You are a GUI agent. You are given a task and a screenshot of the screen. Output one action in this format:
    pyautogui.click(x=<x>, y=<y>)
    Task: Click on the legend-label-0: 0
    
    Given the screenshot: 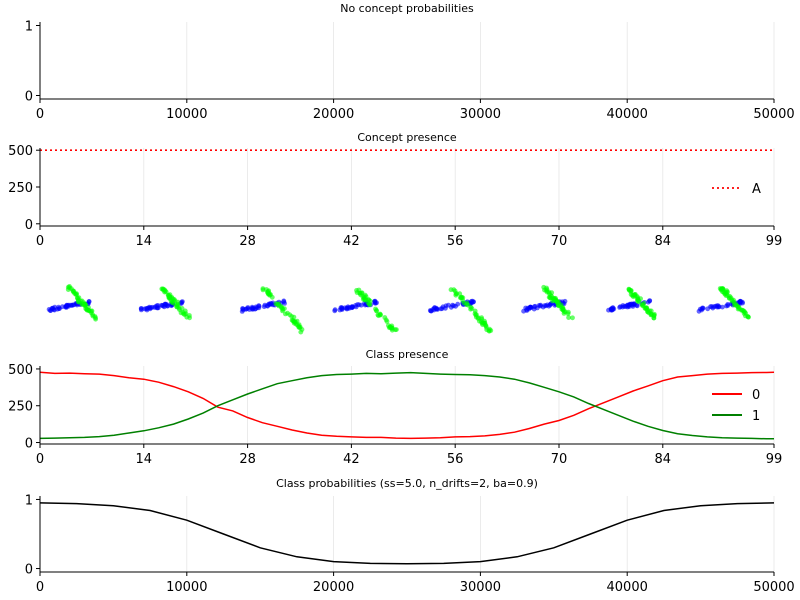 What is the action you would take?
    pyautogui.click(x=756, y=395)
    